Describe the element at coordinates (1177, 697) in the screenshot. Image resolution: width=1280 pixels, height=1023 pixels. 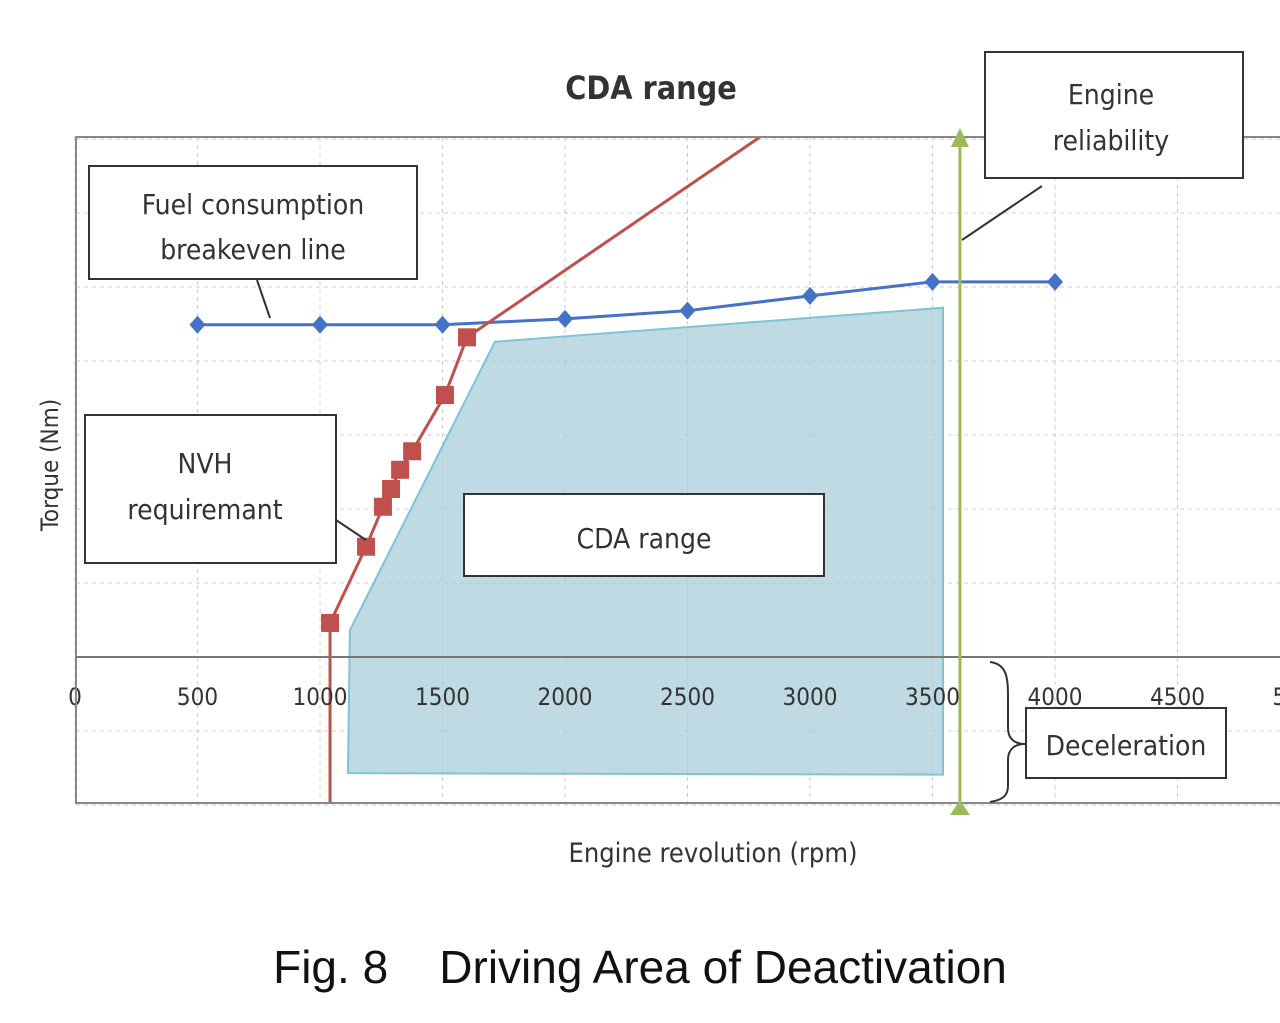
I see `x-tick-label: 4500` at that location.